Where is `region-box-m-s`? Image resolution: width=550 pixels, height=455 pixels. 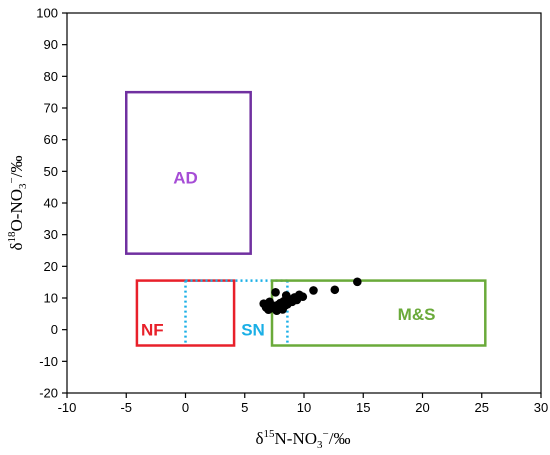 region-box-m-s is located at coordinates (378, 313).